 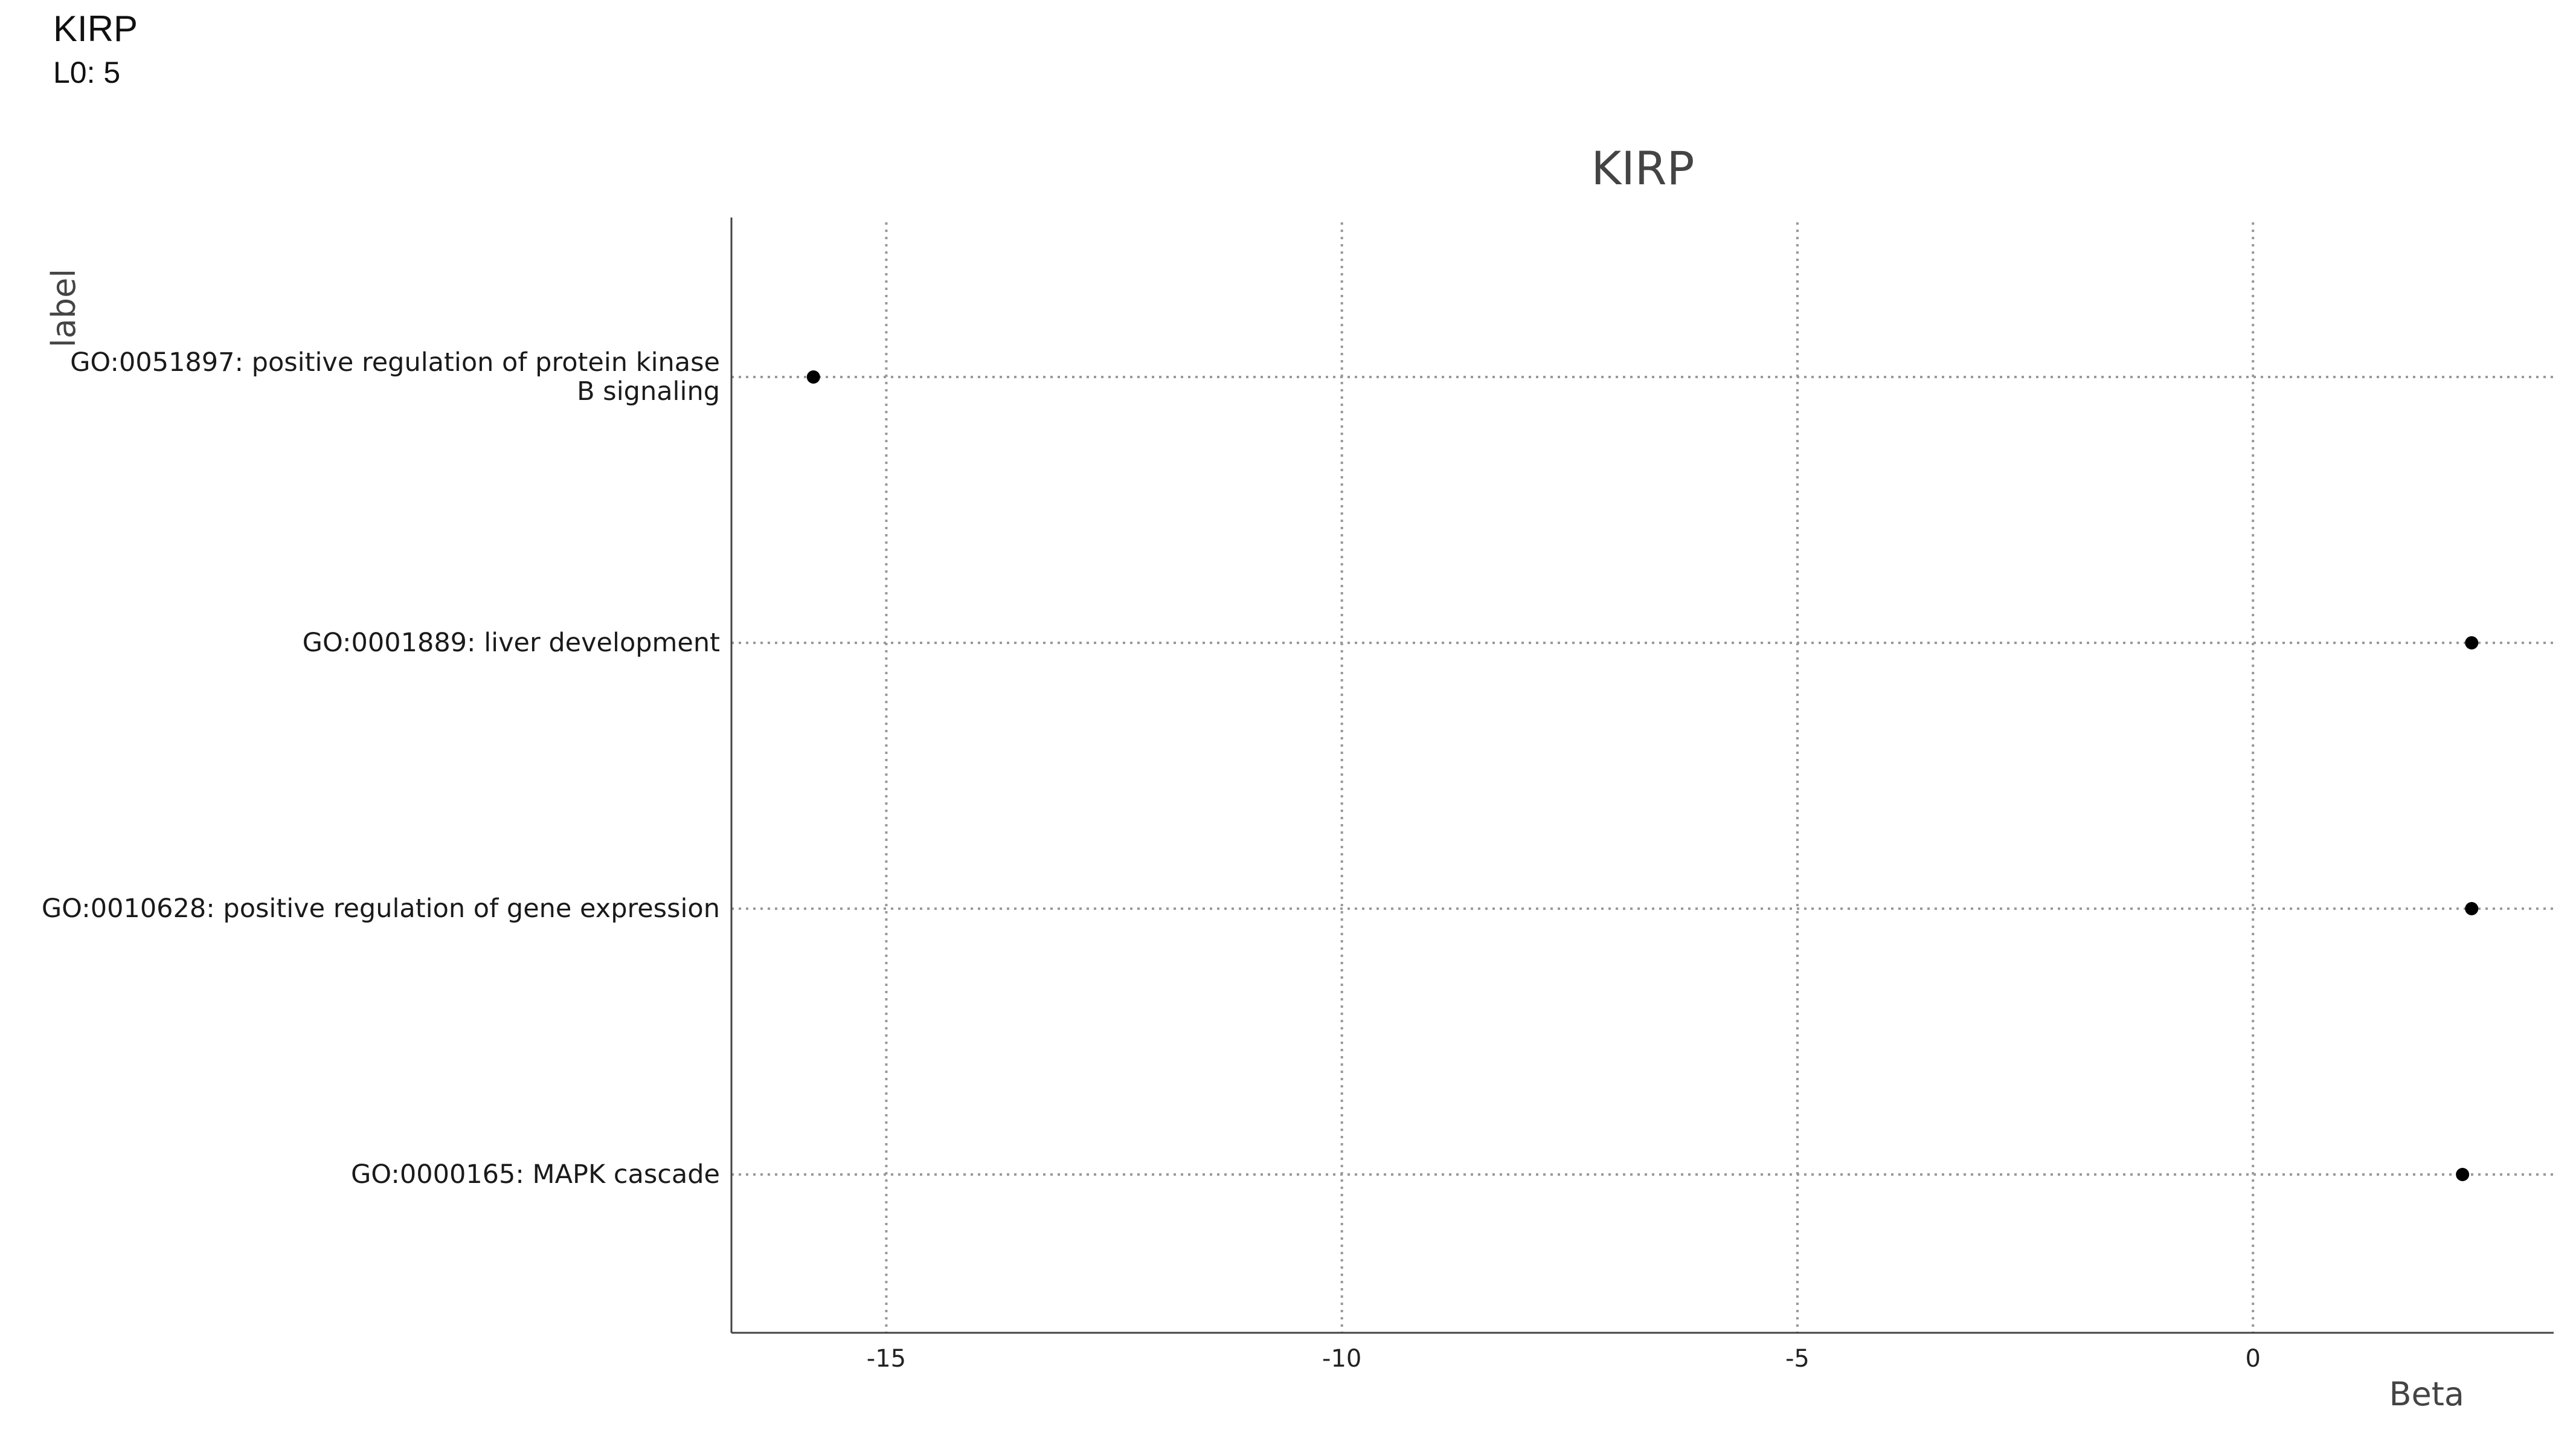 I want to click on y-category-label-line: GO:0001889: liver development, so click(x=511, y=643).